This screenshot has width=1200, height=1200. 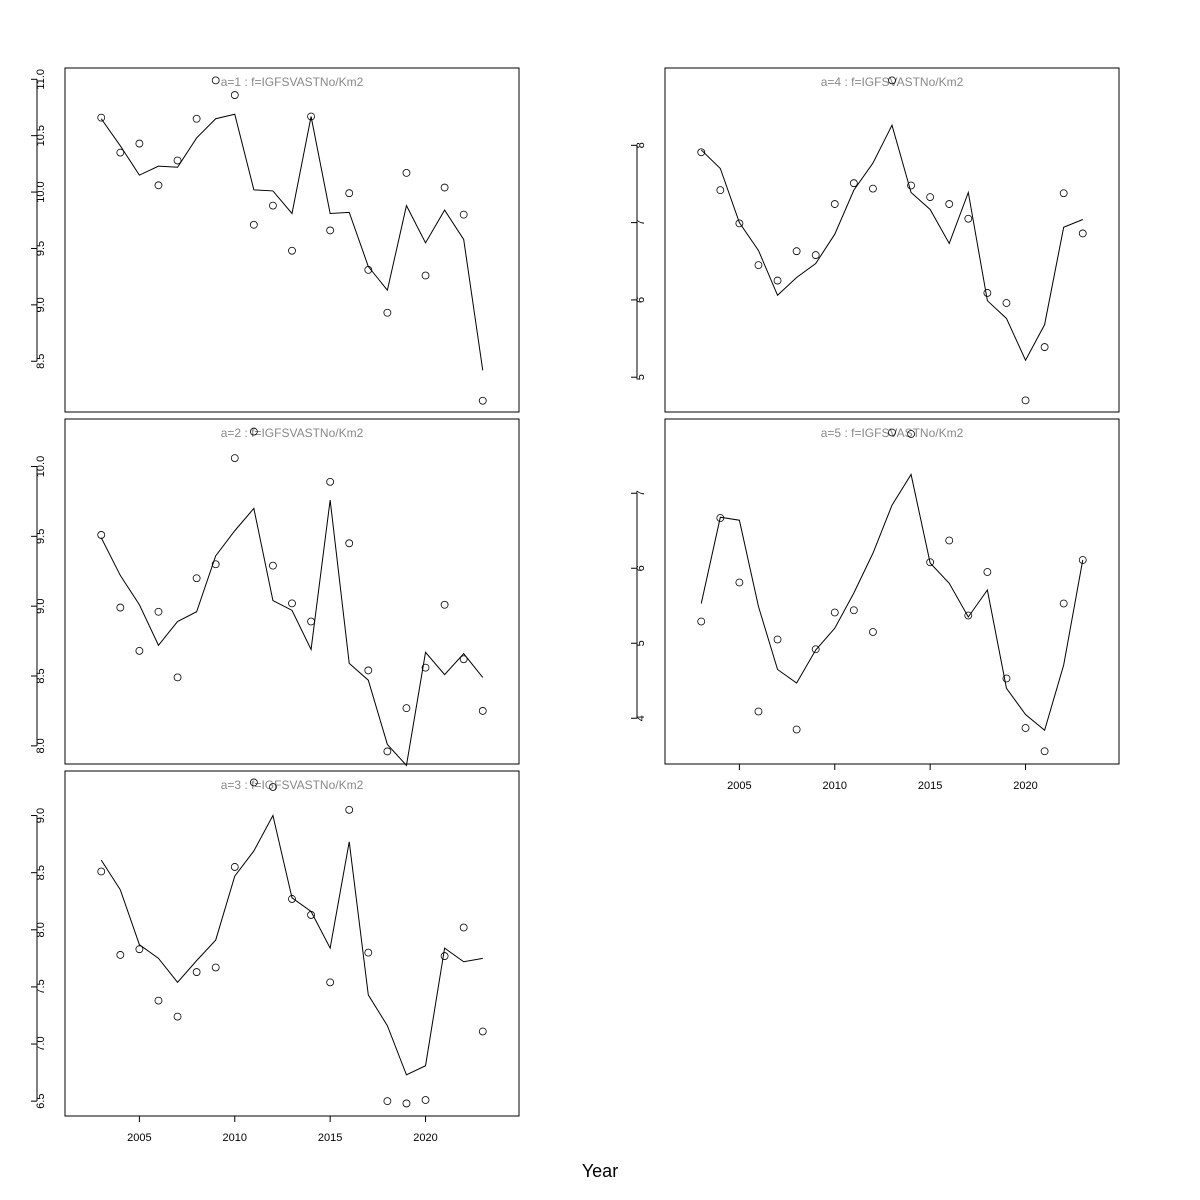 I want to click on x-tick-label: 2005, so click(x=739, y=786).